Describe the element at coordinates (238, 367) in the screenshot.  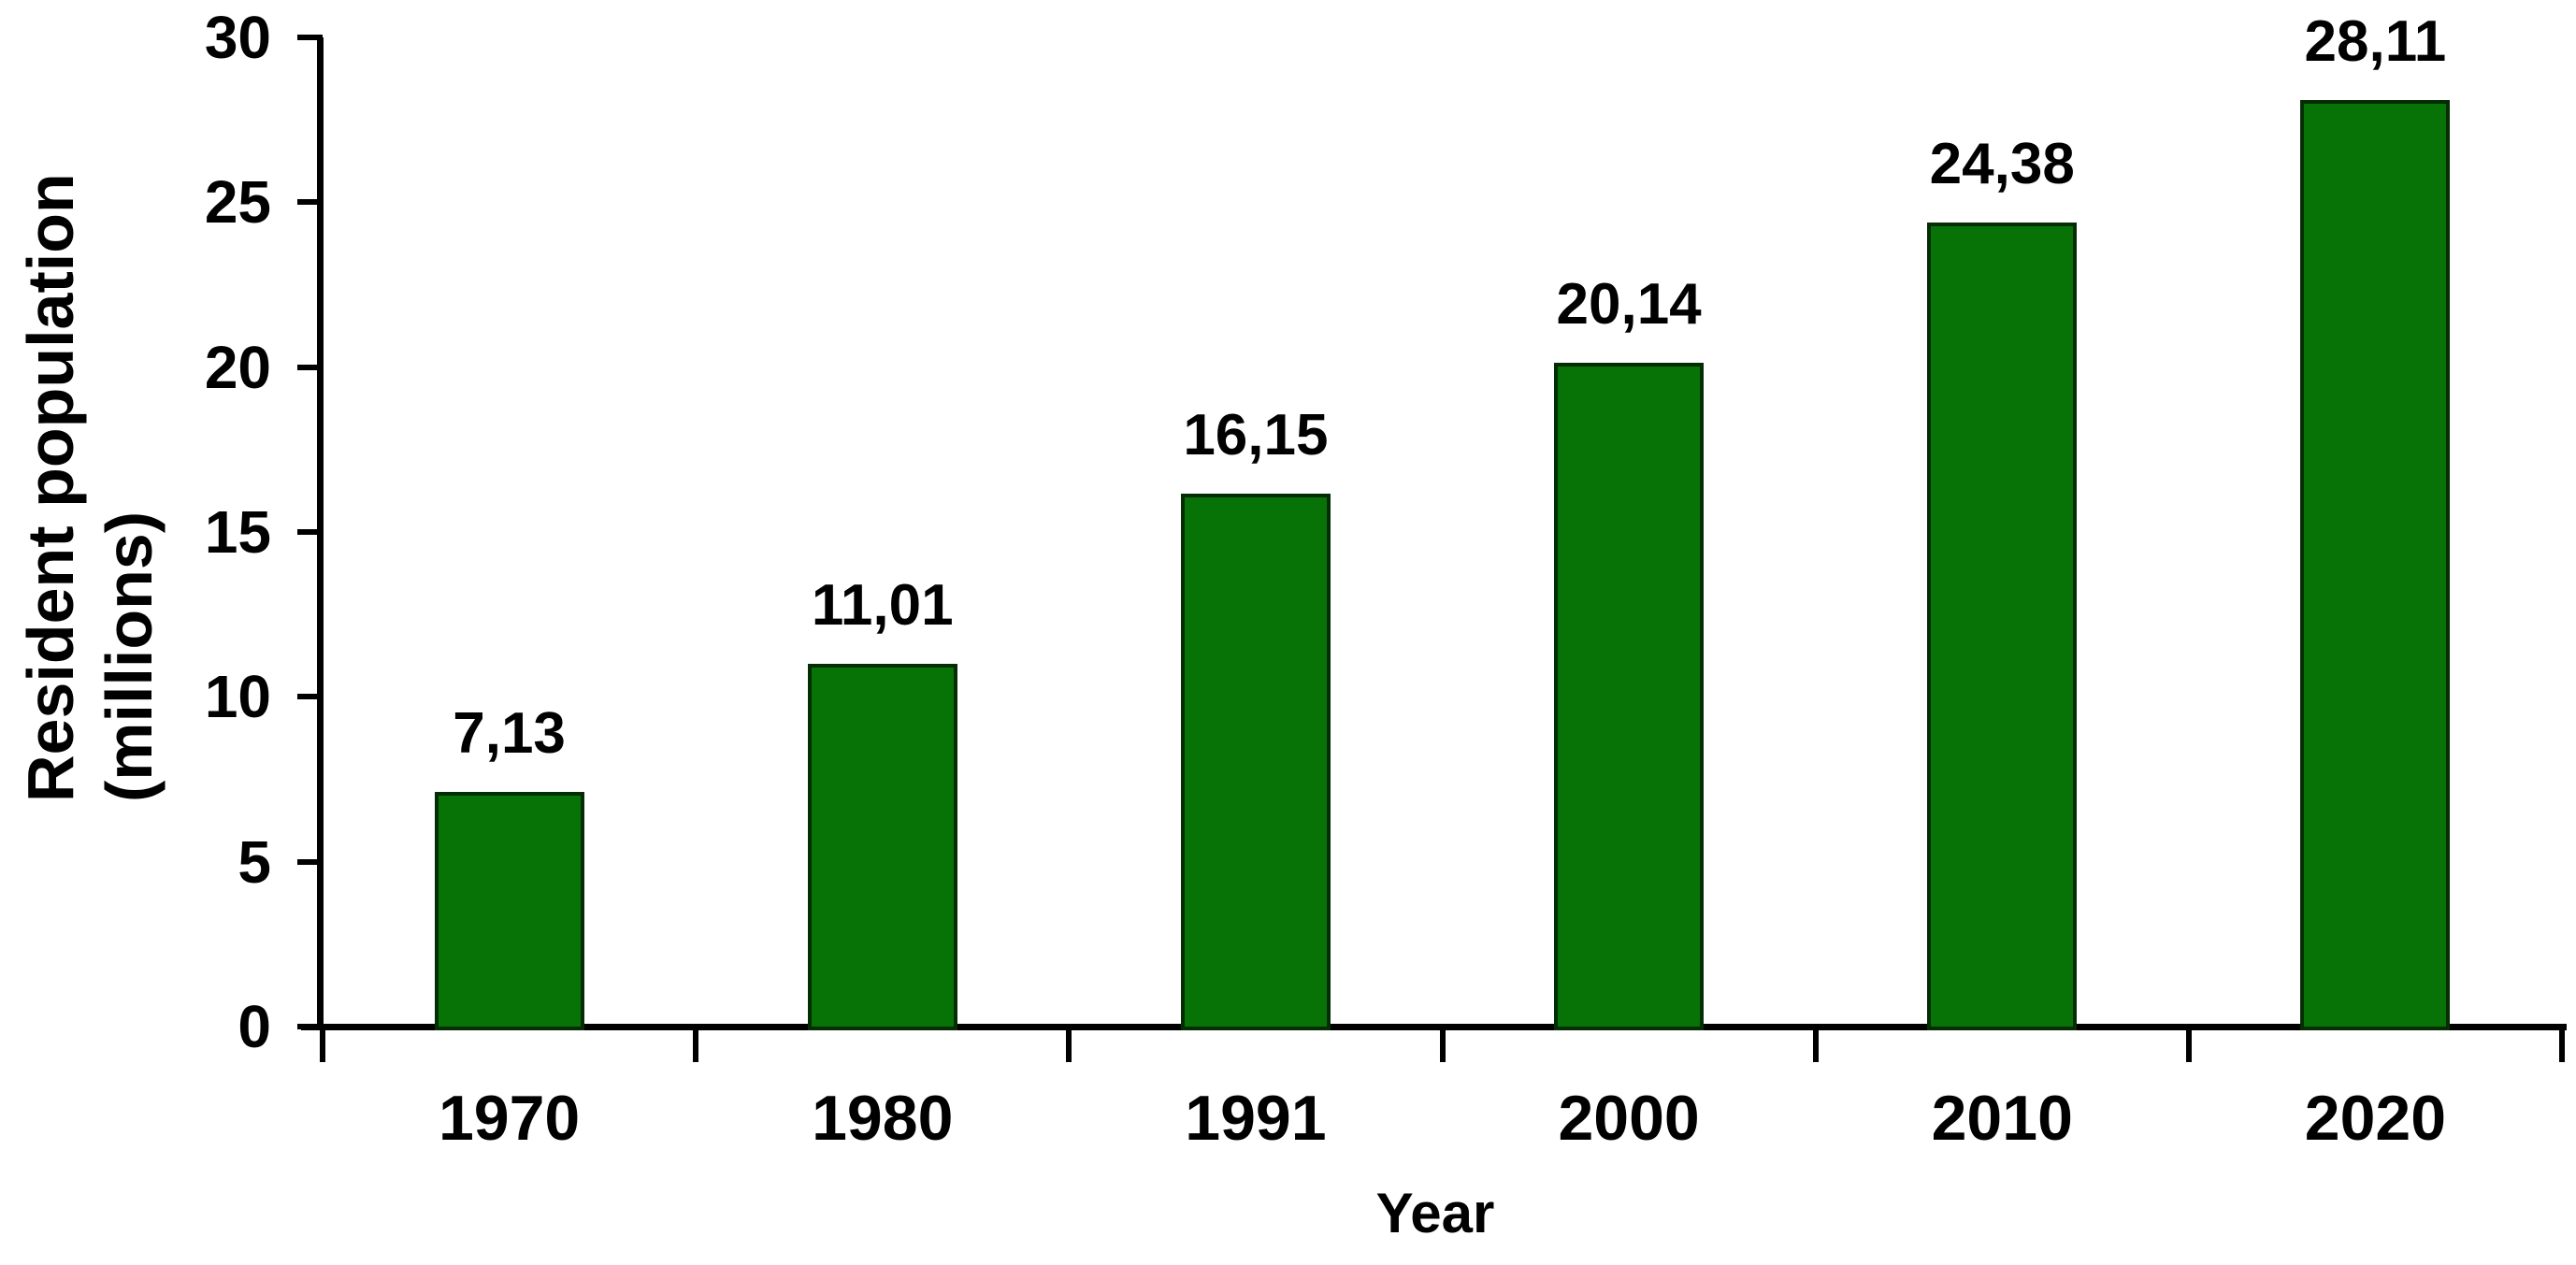
I see `y-tick-label-20: 20` at that location.